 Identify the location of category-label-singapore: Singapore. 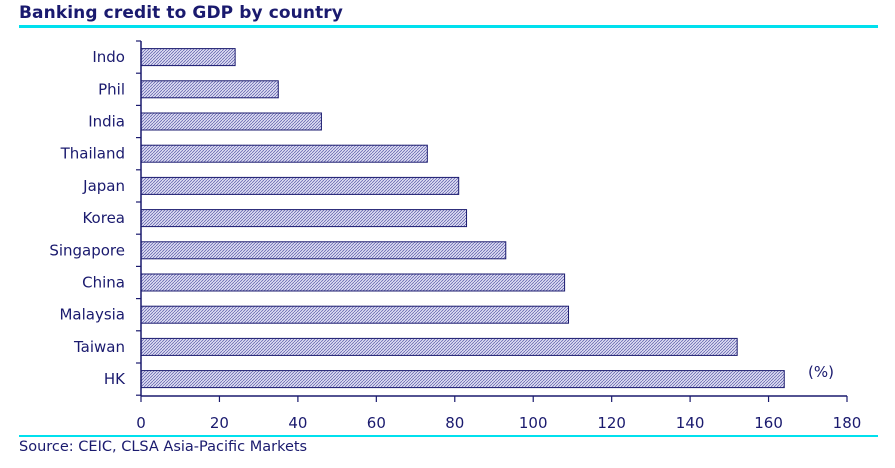
(87, 250).